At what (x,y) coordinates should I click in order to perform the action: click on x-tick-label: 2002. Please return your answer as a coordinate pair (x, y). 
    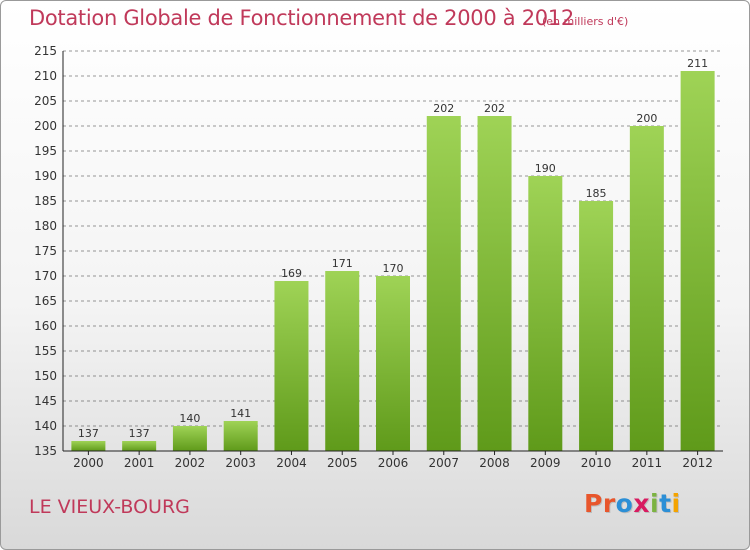
    Looking at the image, I should click on (190, 463).